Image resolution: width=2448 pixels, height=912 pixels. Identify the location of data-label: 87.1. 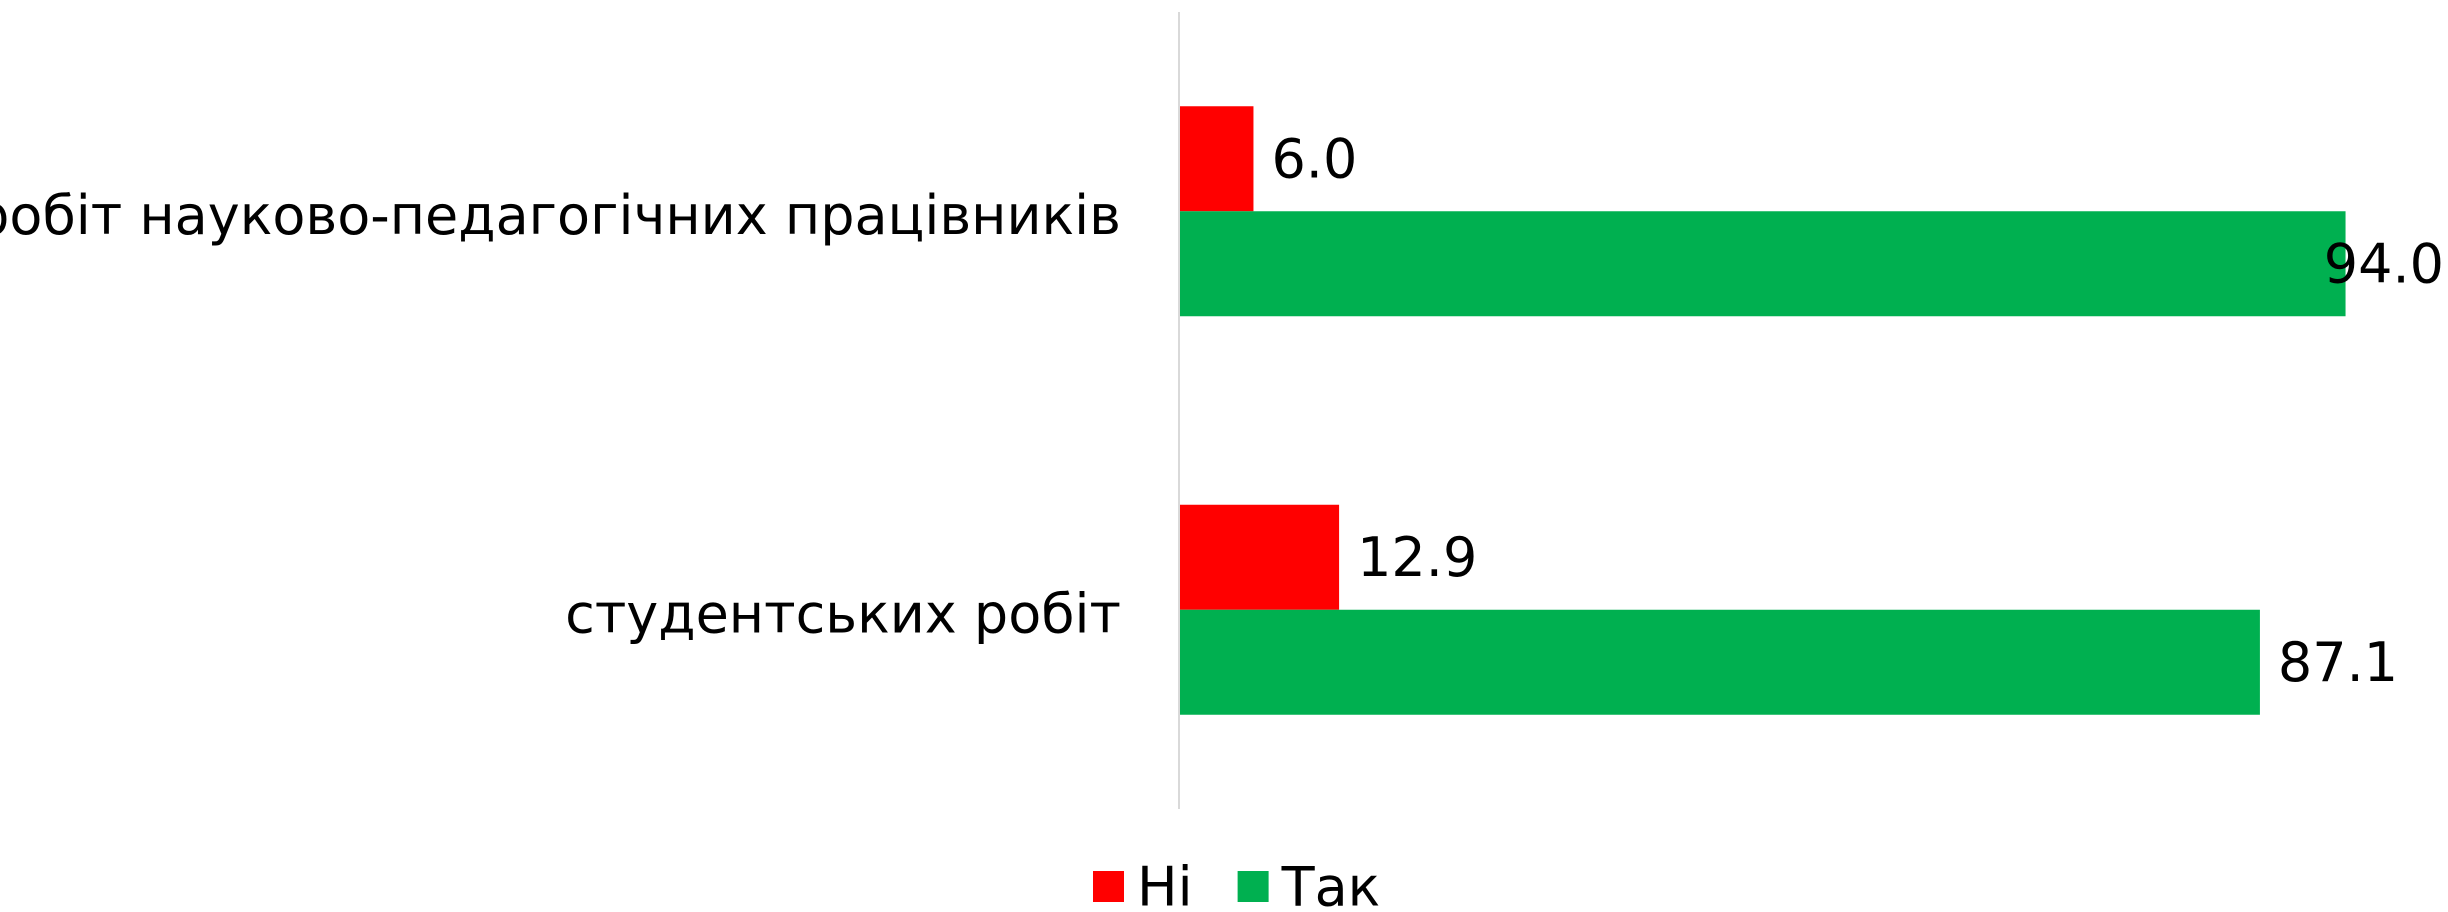
(2338, 662).